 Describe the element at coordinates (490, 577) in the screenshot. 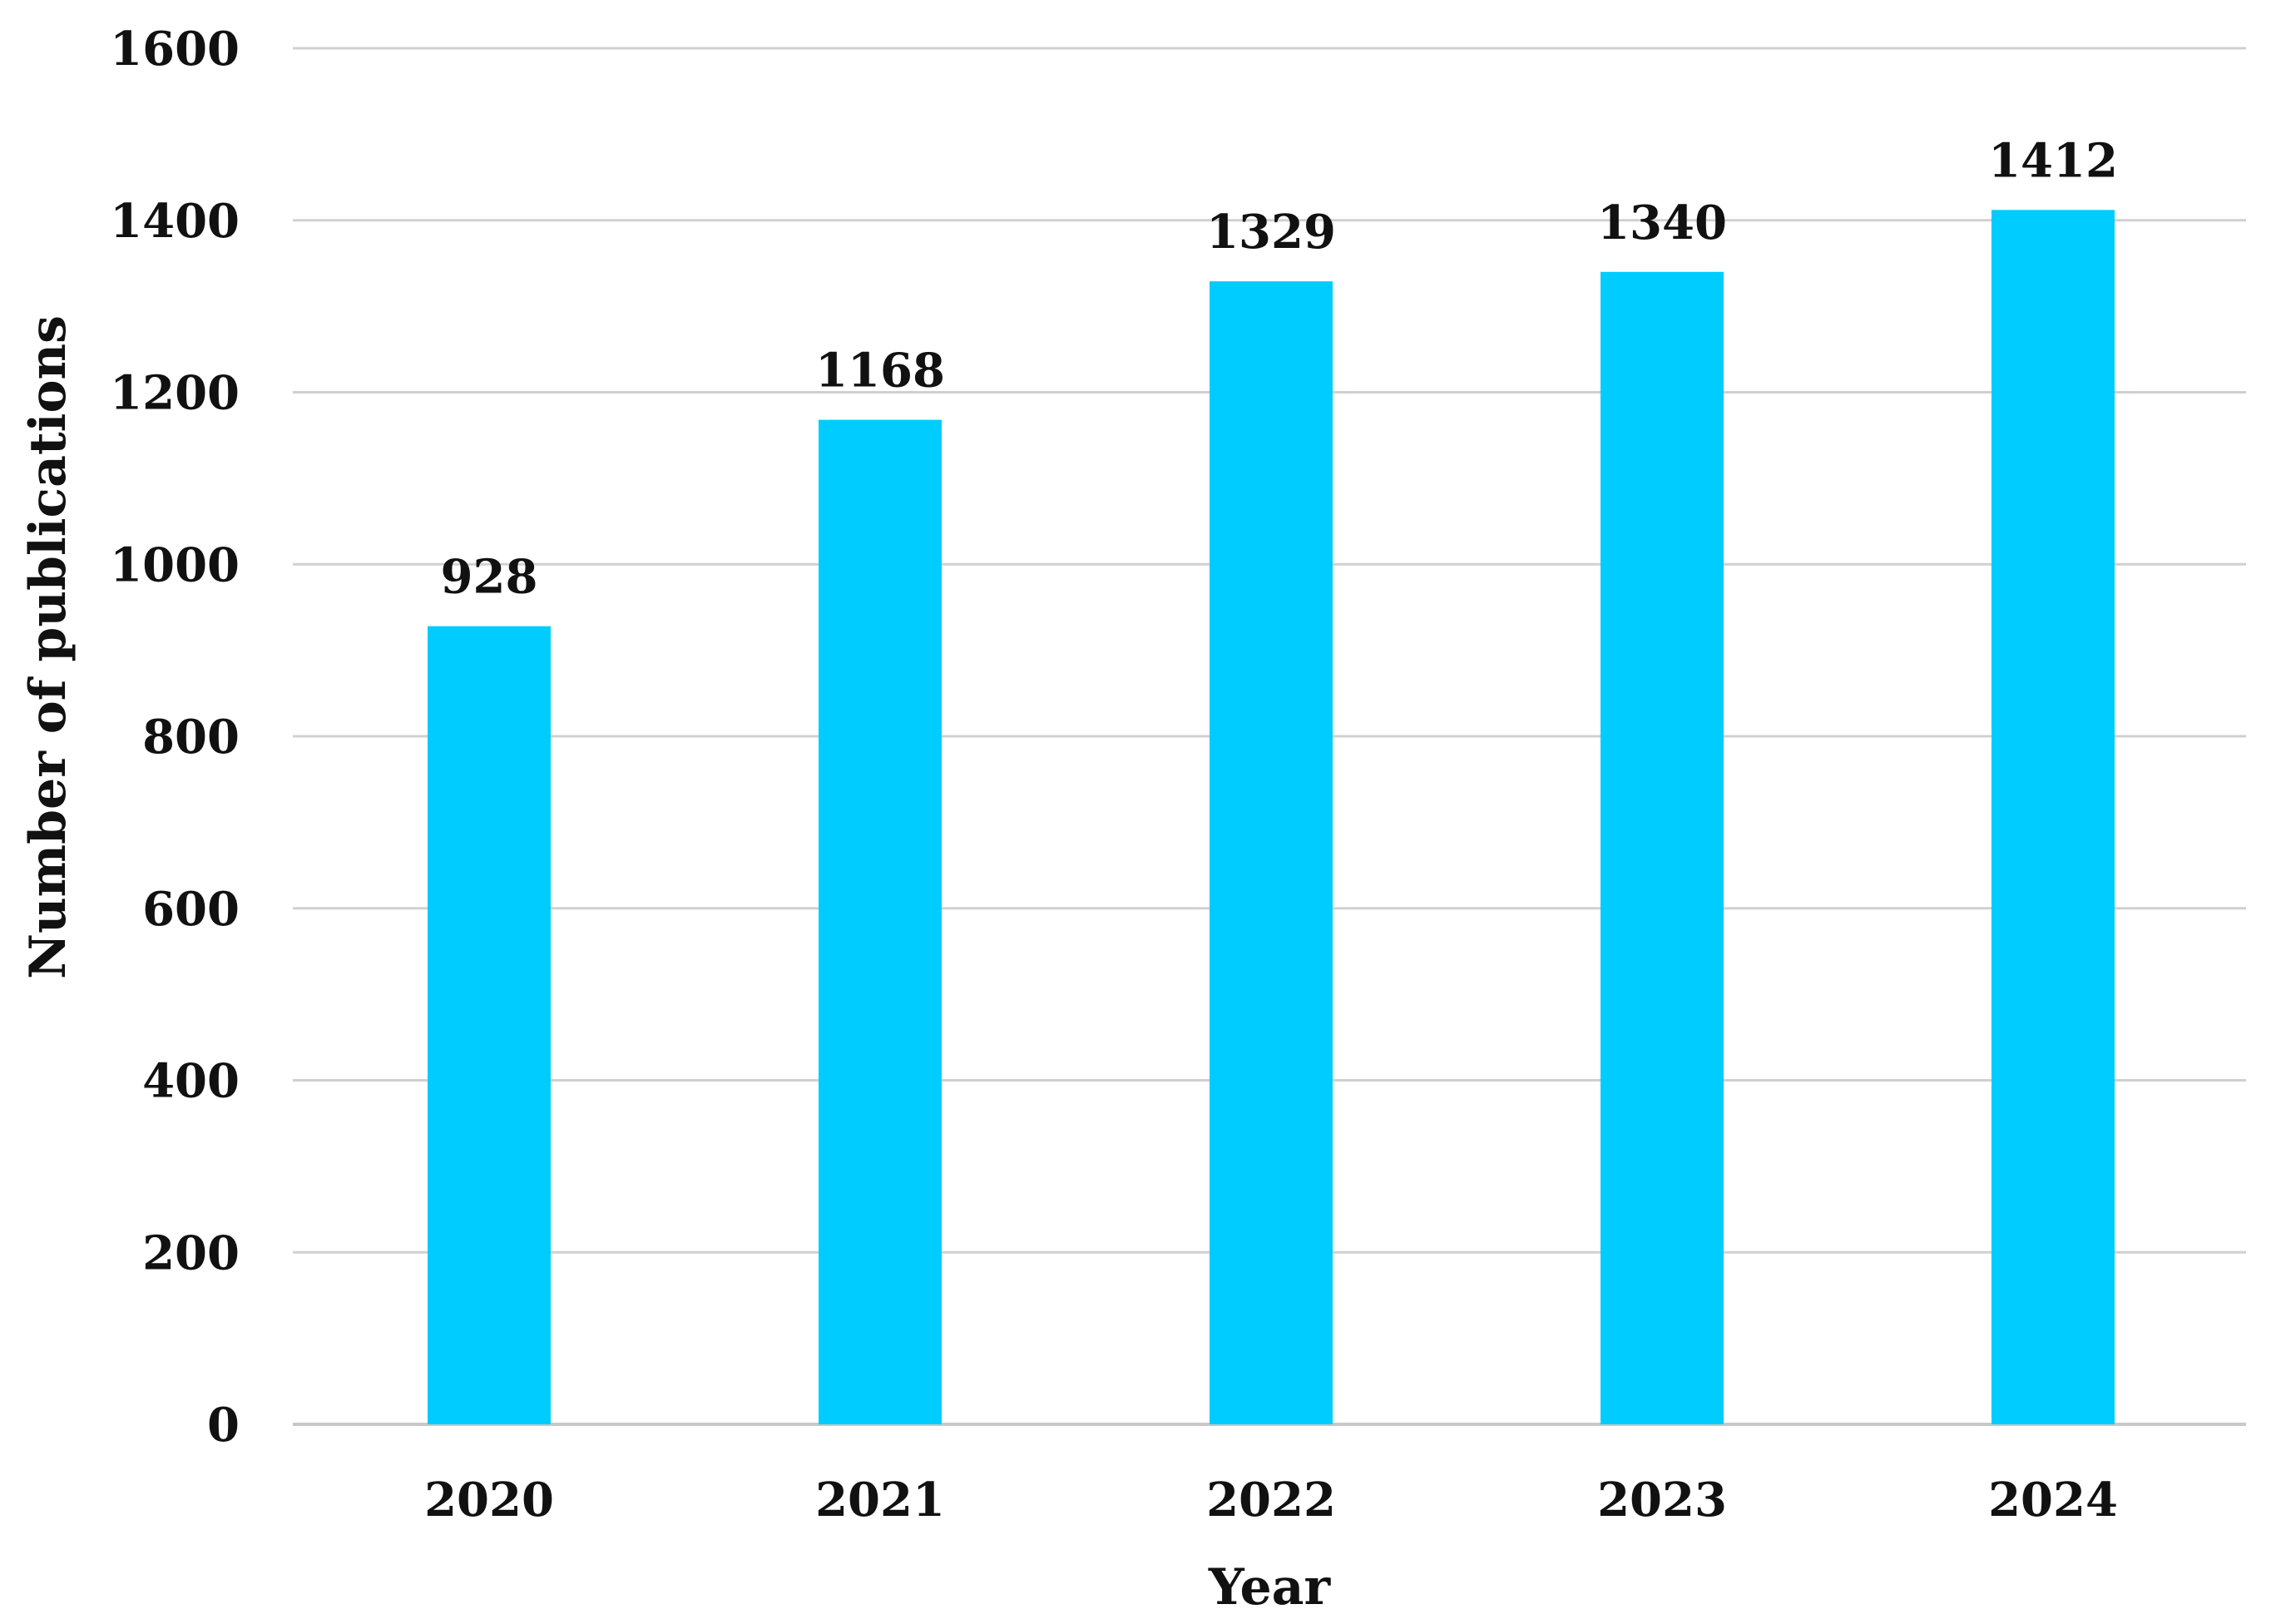

I see `data-label: 928` at that location.